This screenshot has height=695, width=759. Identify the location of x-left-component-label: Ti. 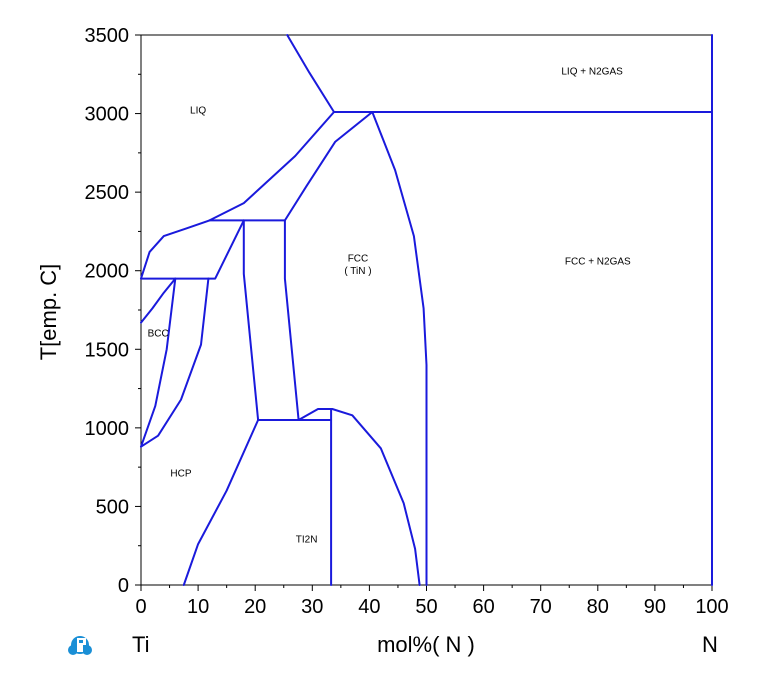
(141, 644).